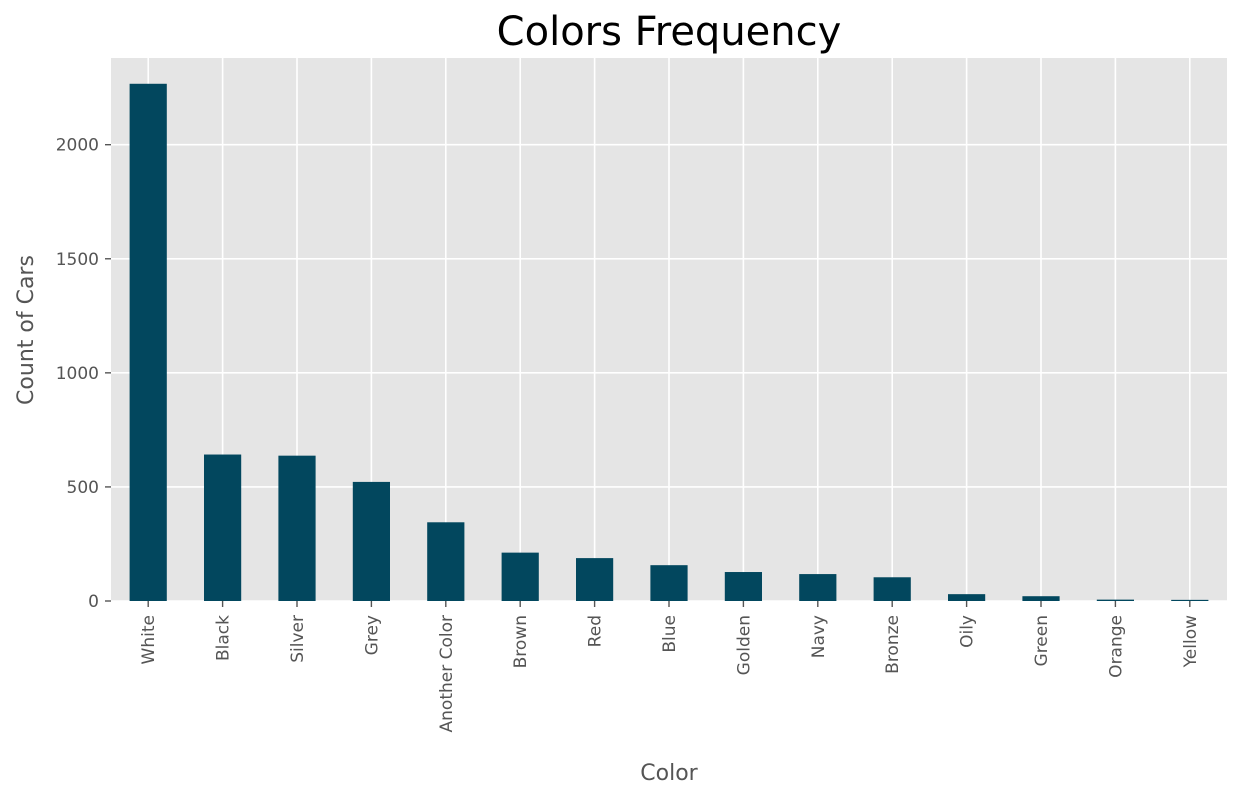 Image resolution: width=1241 pixels, height=800 pixels. What do you see at coordinates (596, 631) in the screenshot?
I see `x-tick-label: Red` at bounding box center [596, 631].